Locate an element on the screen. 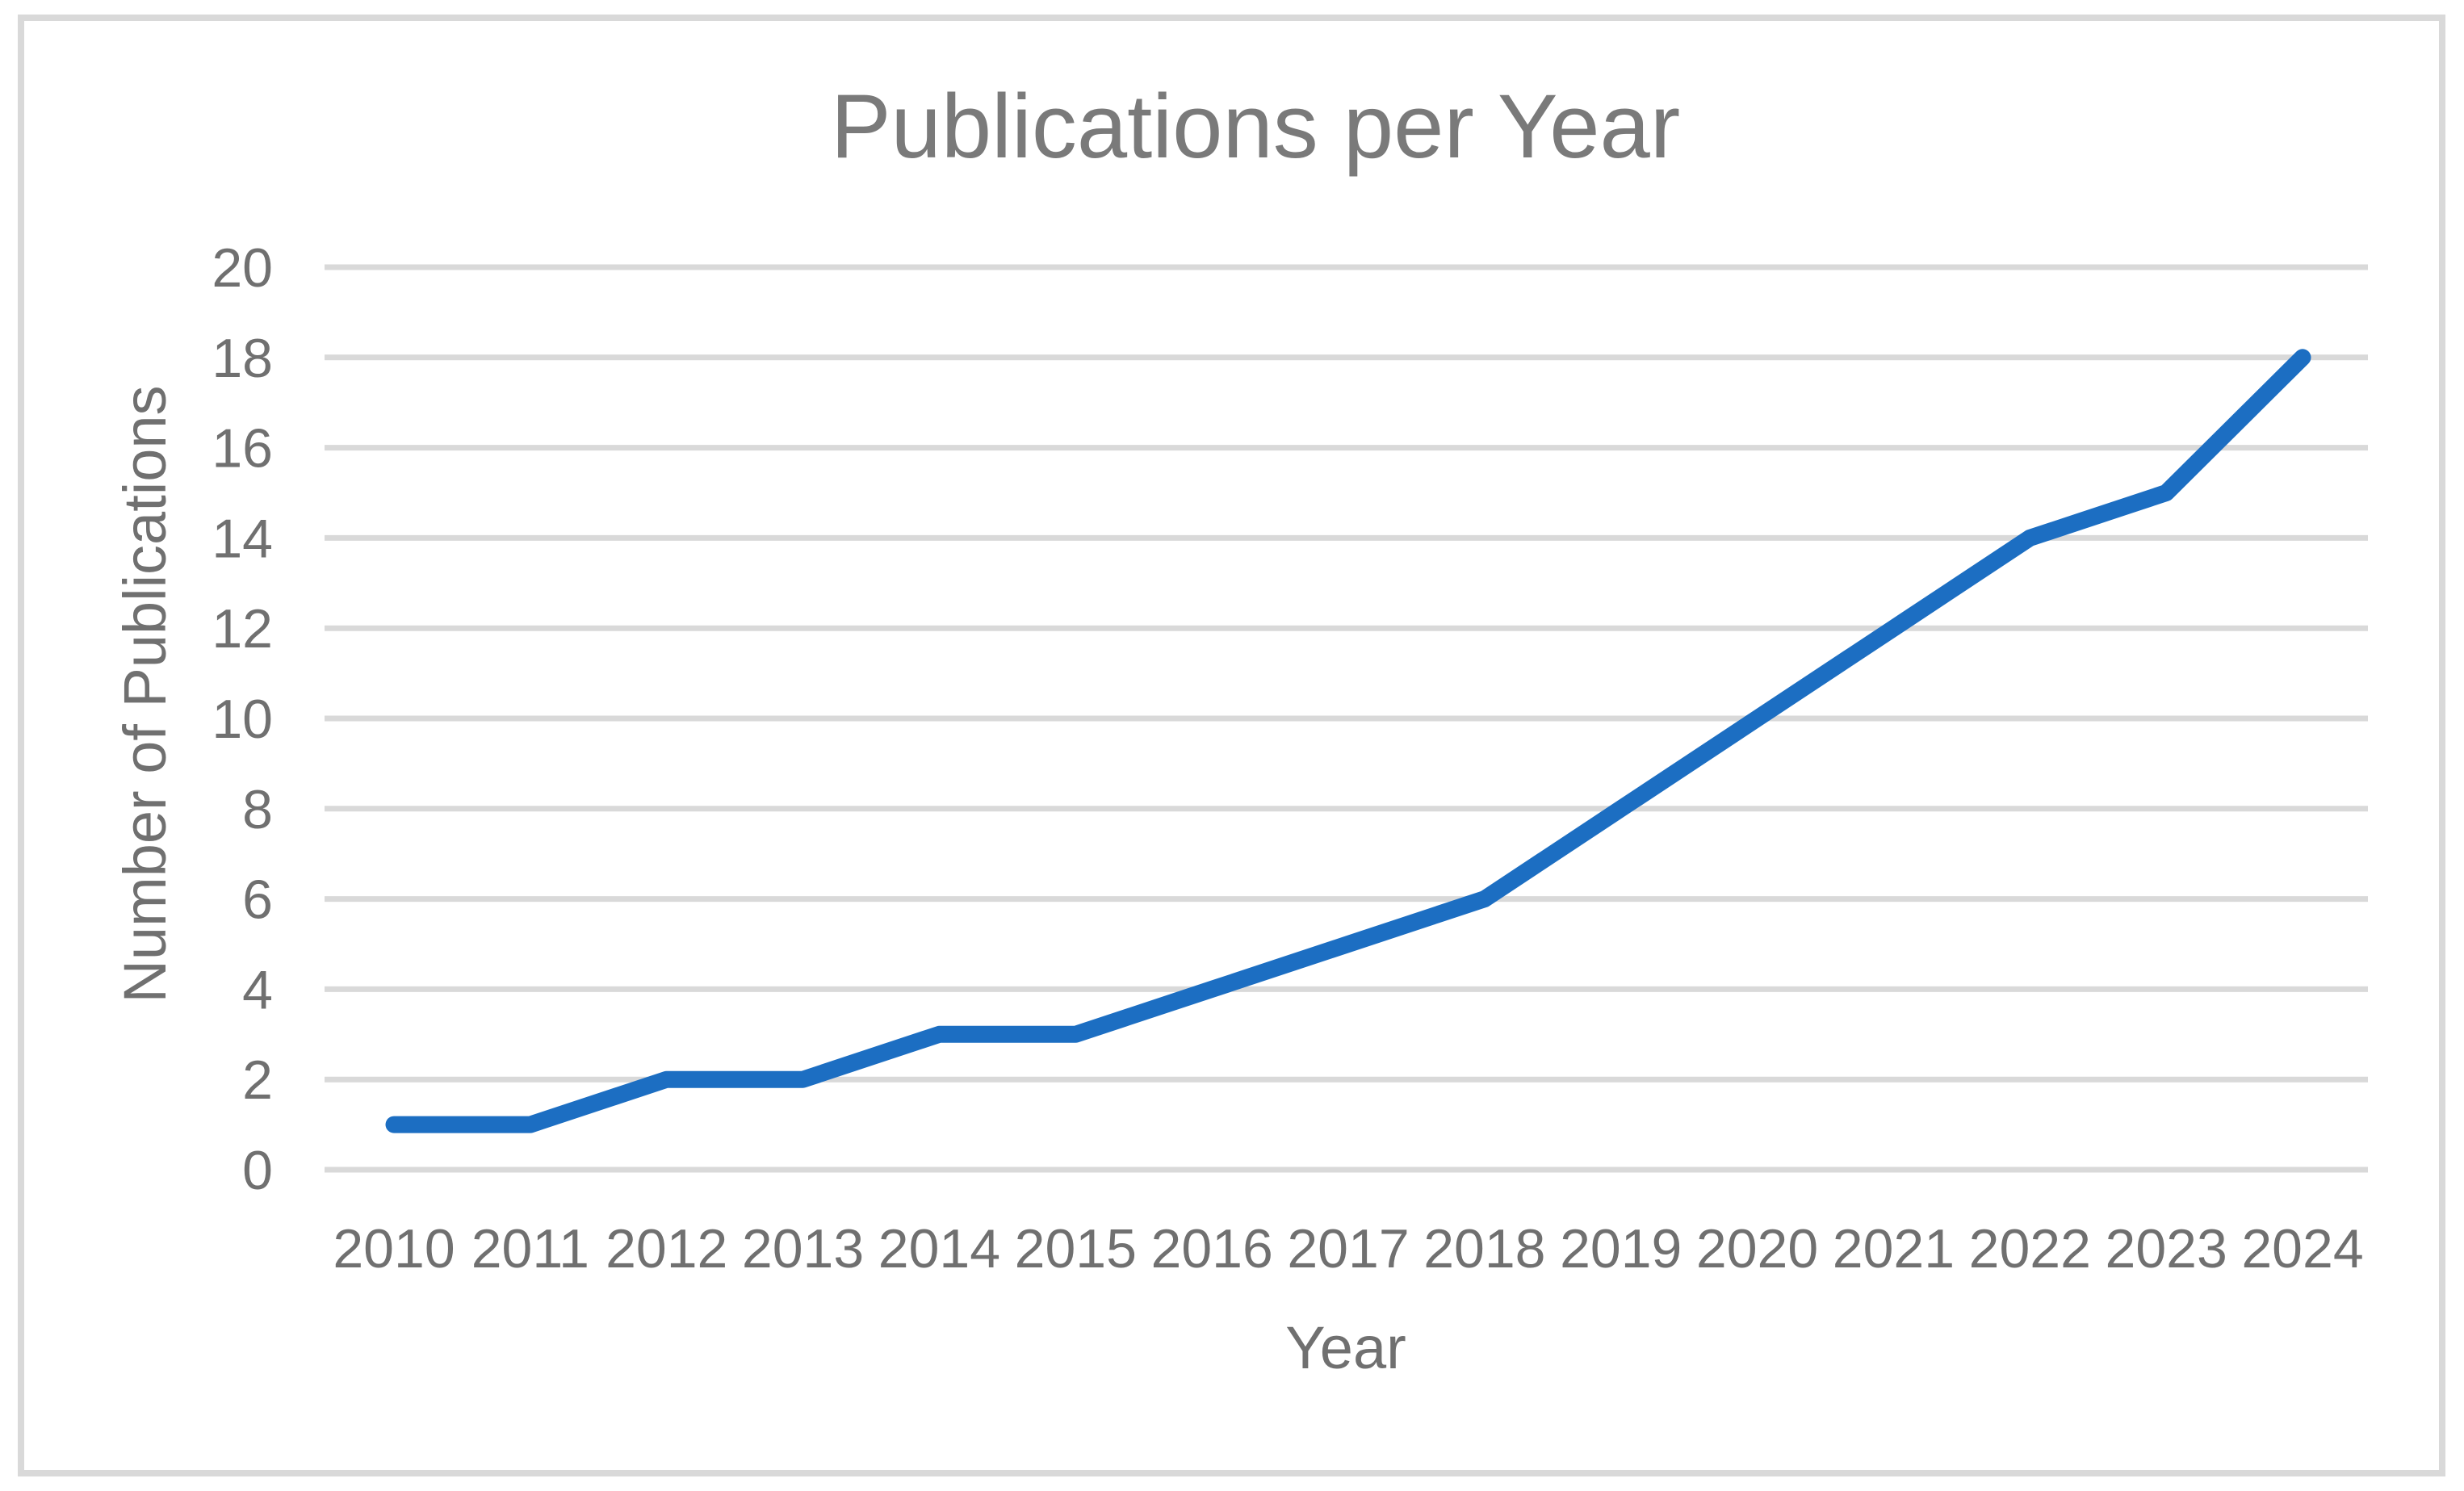 The image size is (2464, 1491). x-tick-label-2017: 2017 is located at coordinates (1348, 1248).